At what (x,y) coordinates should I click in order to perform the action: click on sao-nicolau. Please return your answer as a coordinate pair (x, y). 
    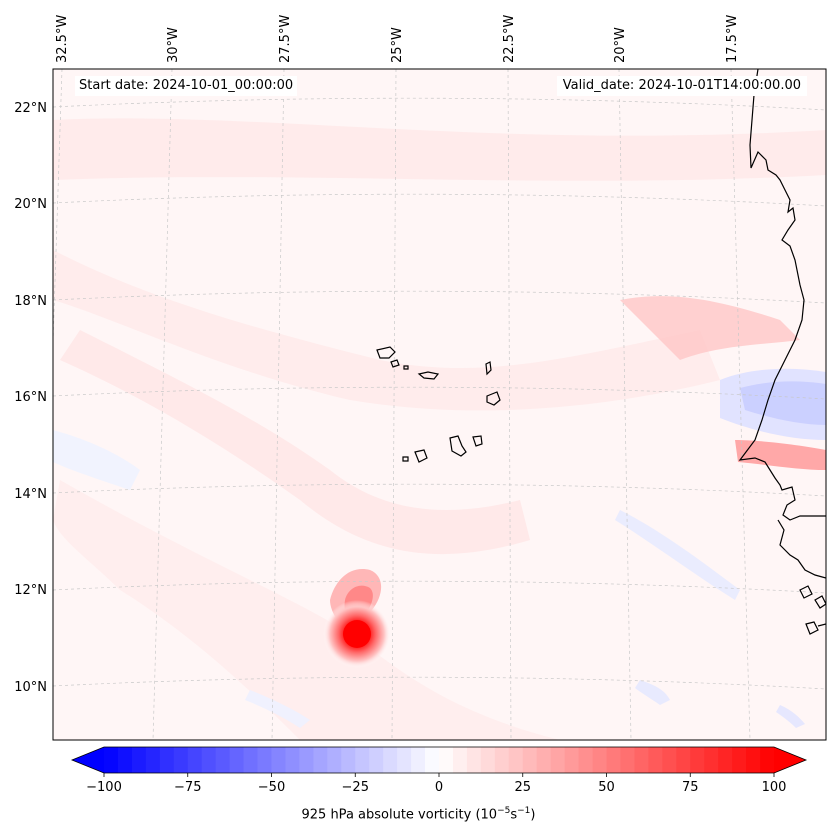
    Looking at the image, I should click on (428, 375).